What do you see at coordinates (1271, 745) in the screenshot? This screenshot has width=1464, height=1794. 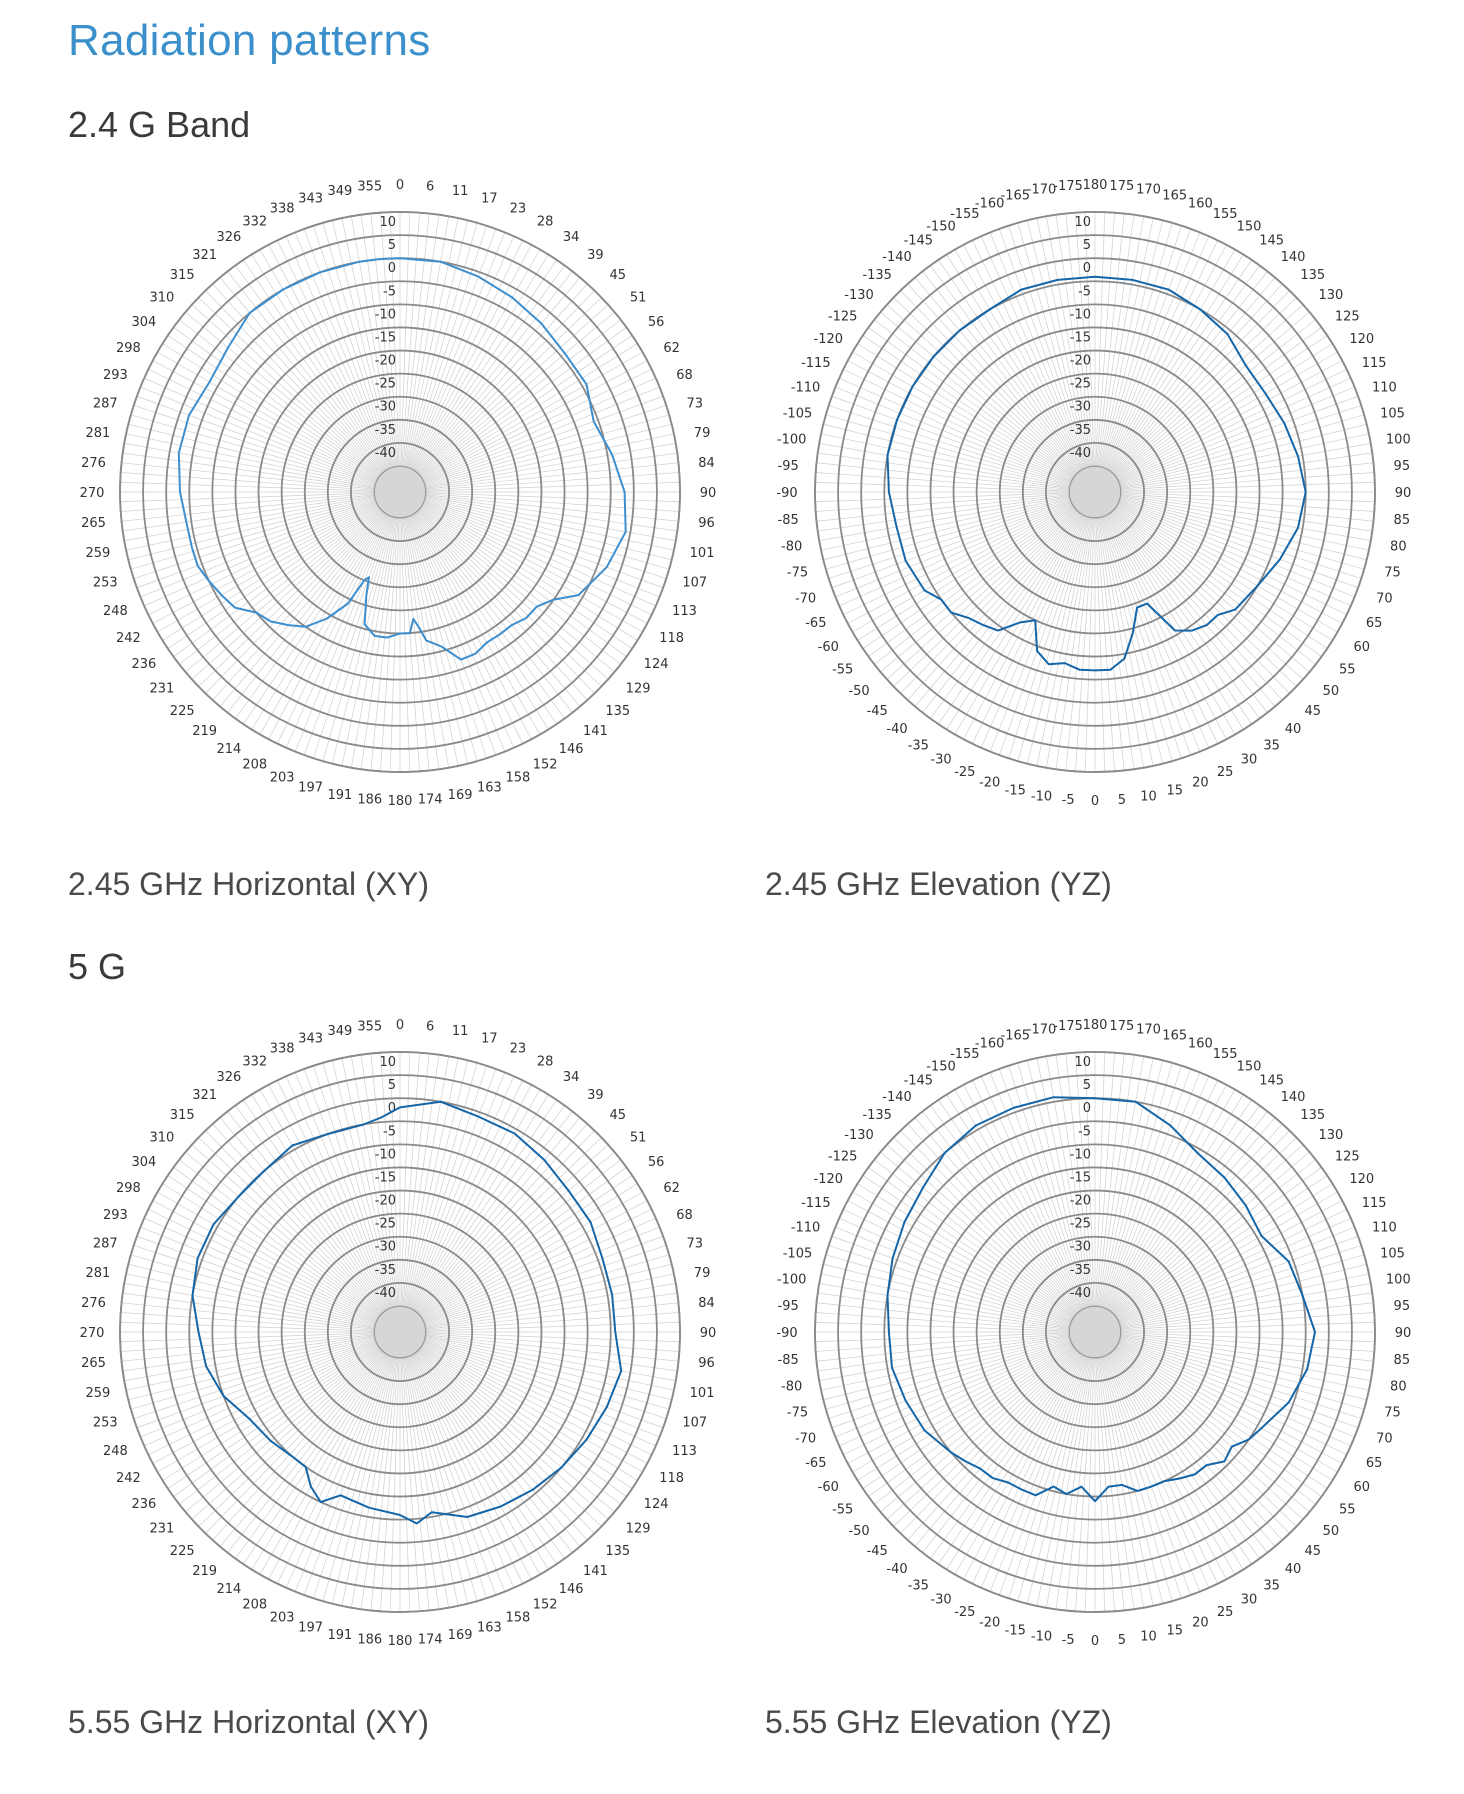 I see `angle-tick-label: 35` at bounding box center [1271, 745].